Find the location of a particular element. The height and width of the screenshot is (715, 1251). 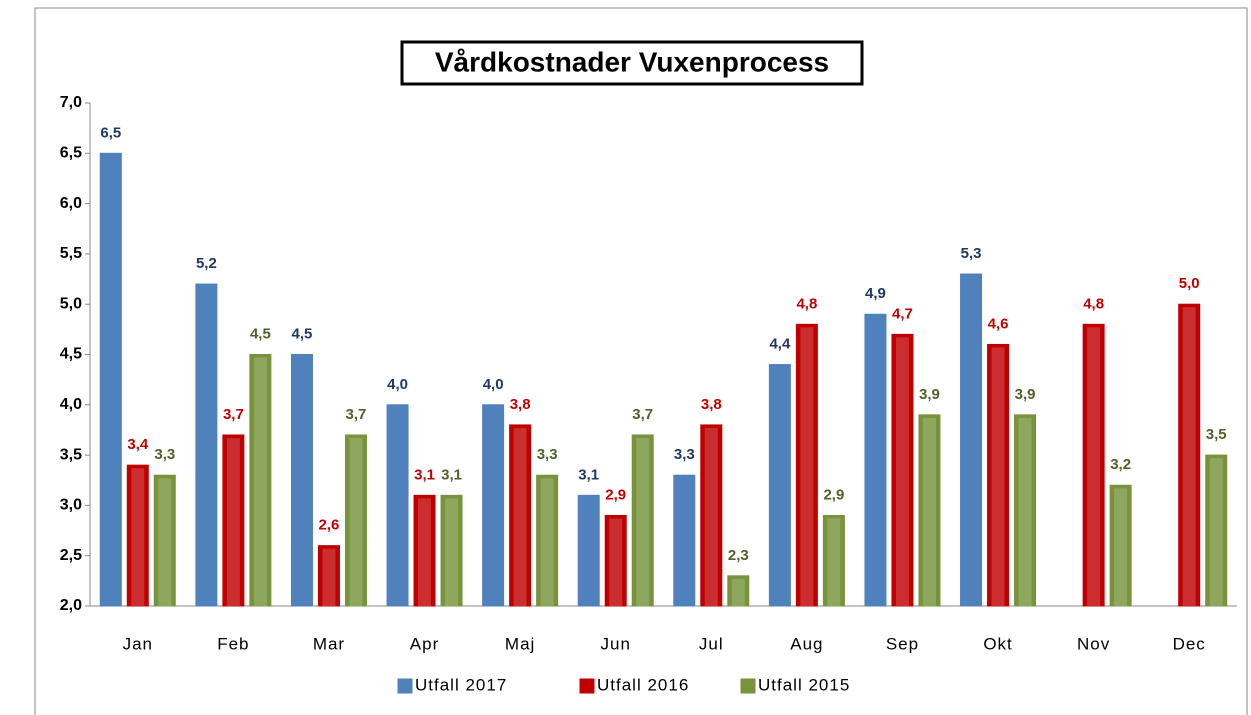

x-tick-label: Okt is located at coordinates (997, 643).